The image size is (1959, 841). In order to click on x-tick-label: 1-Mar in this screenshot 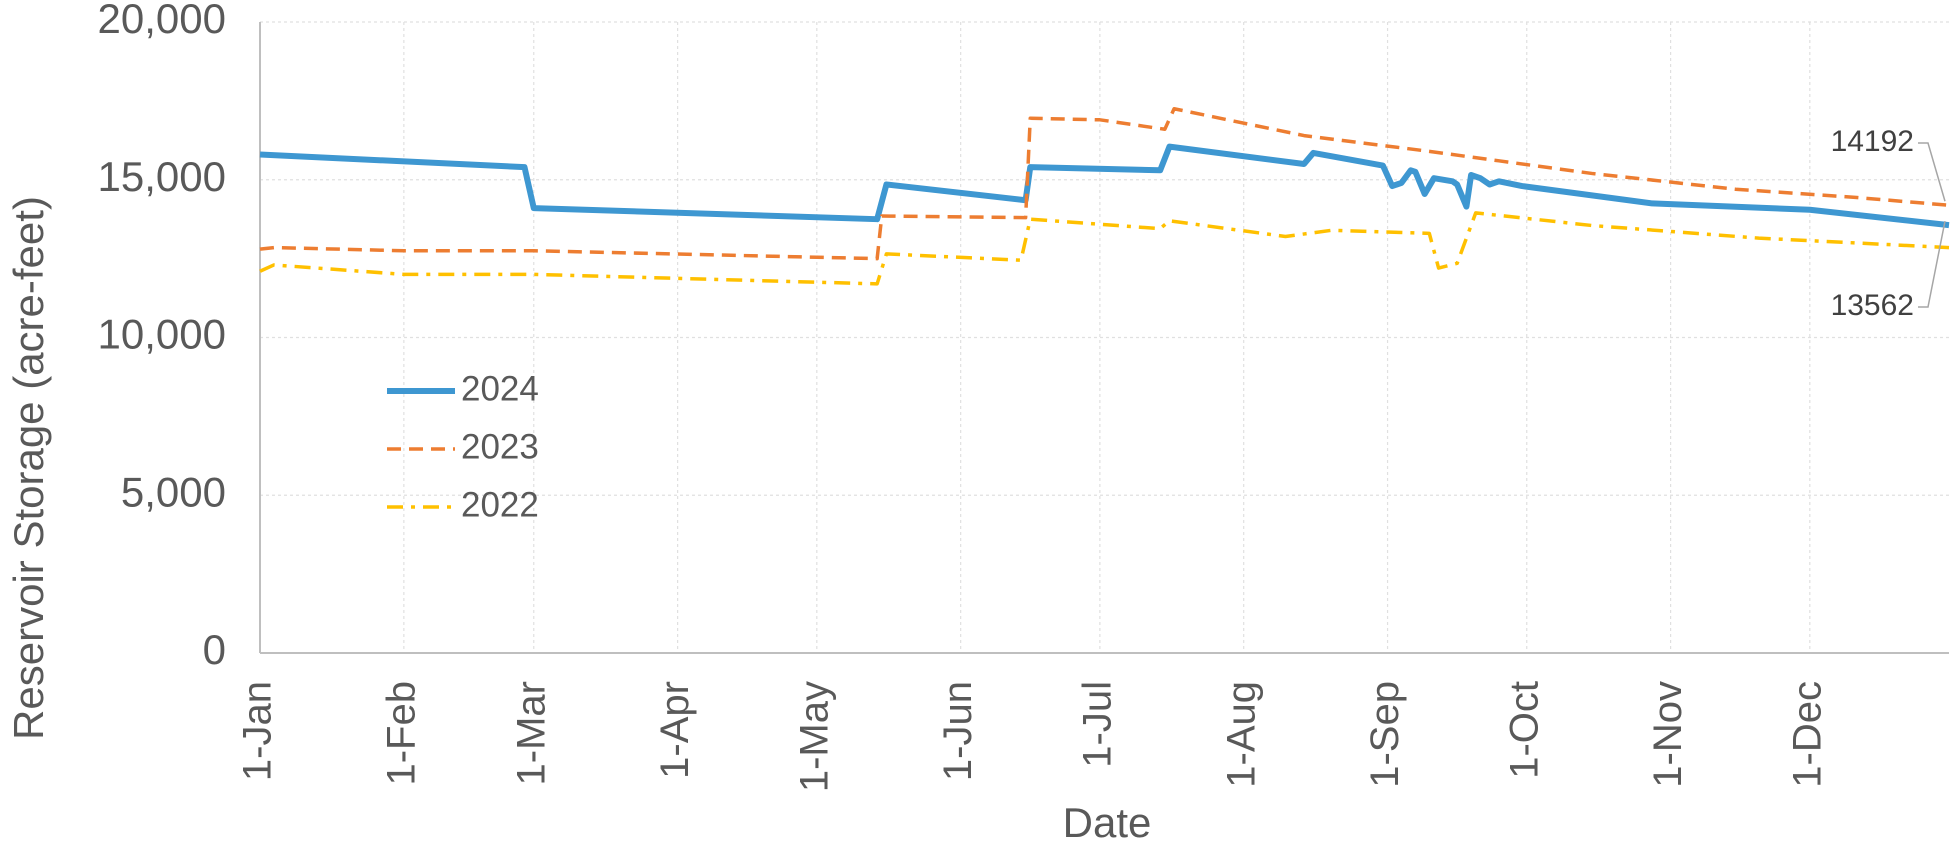, I will do `click(531, 733)`.